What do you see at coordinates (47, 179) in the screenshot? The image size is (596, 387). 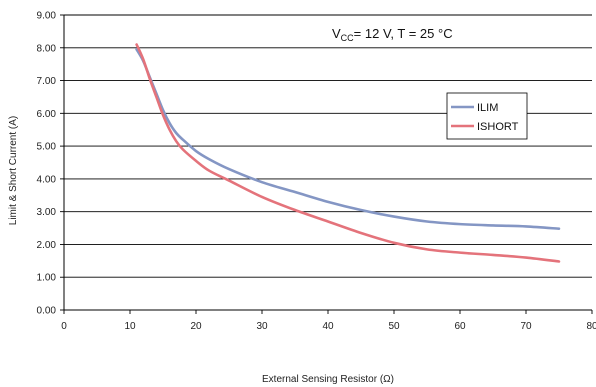 I see `y-tick-label: 4.00` at bounding box center [47, 179].